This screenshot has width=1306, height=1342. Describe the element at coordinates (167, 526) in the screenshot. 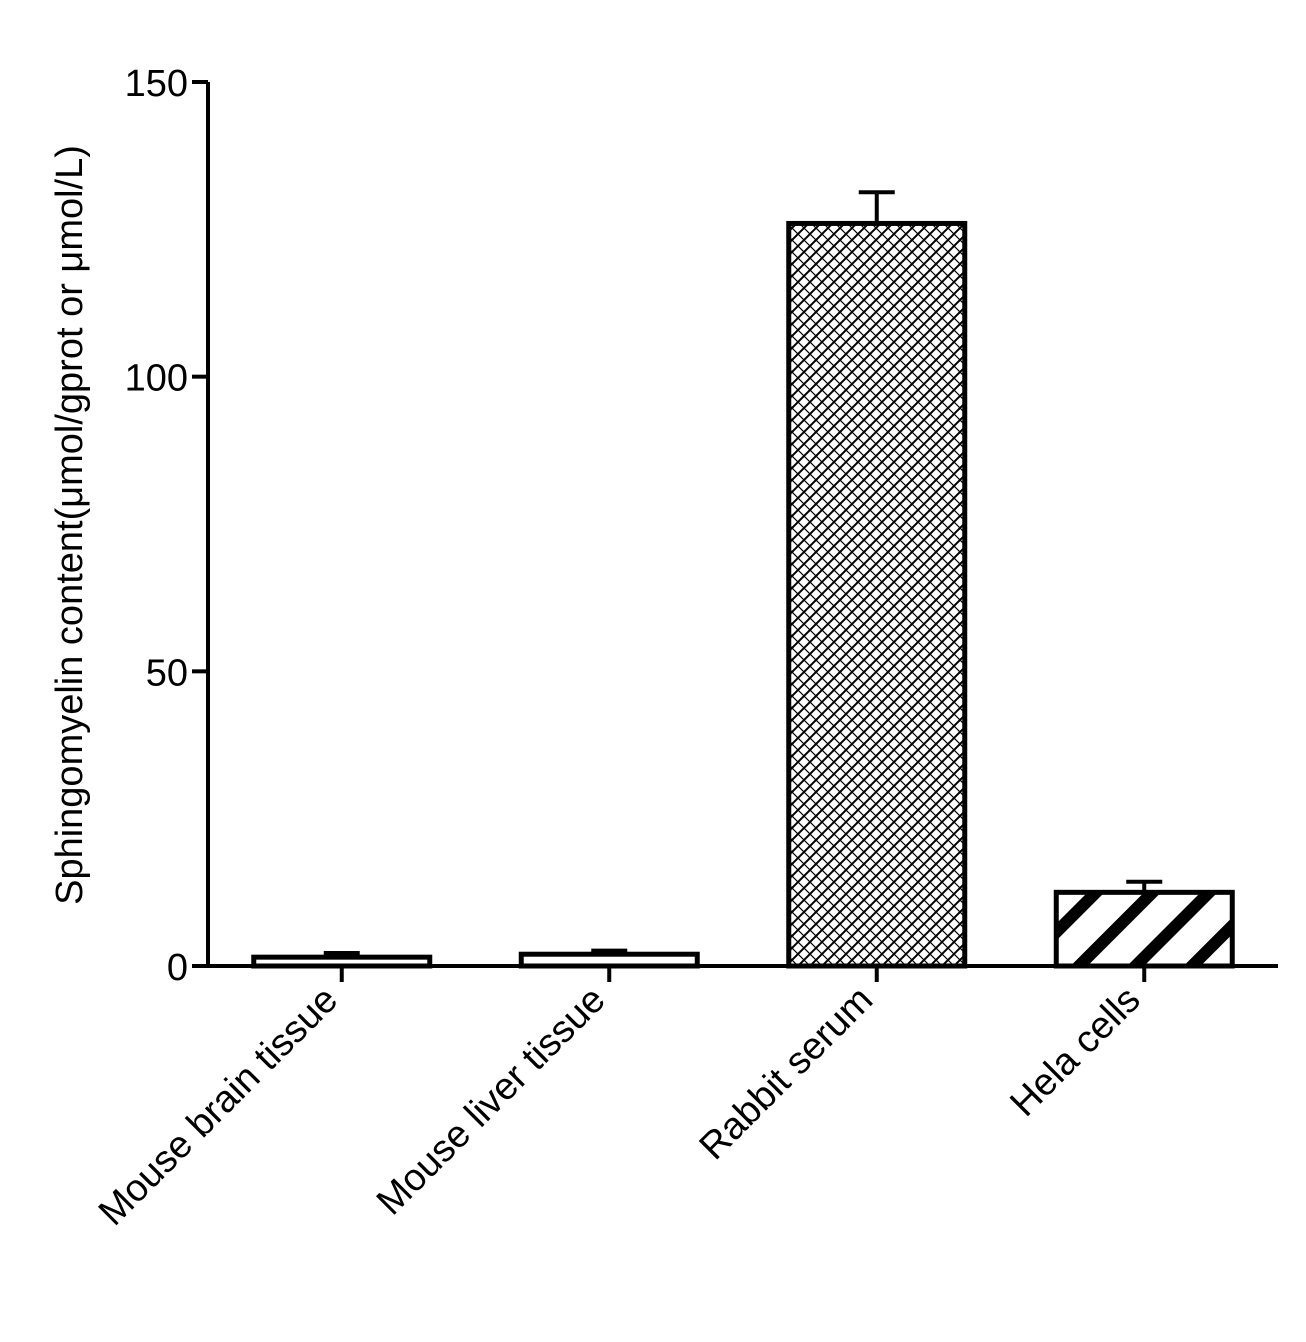

I see `y-axis: 0 50 100 150` at that location.